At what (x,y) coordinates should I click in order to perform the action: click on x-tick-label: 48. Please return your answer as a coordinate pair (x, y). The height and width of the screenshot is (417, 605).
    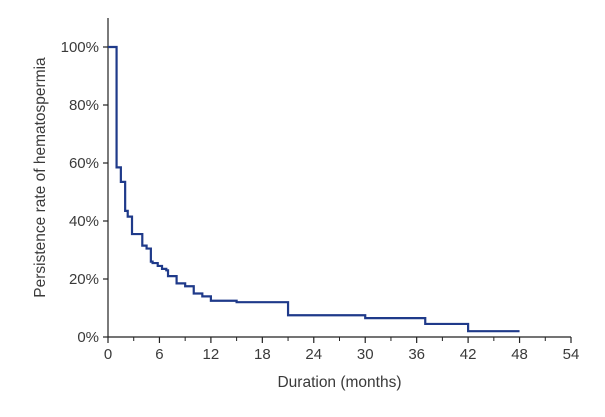
    Looking at the image, I should click on (519, 354).